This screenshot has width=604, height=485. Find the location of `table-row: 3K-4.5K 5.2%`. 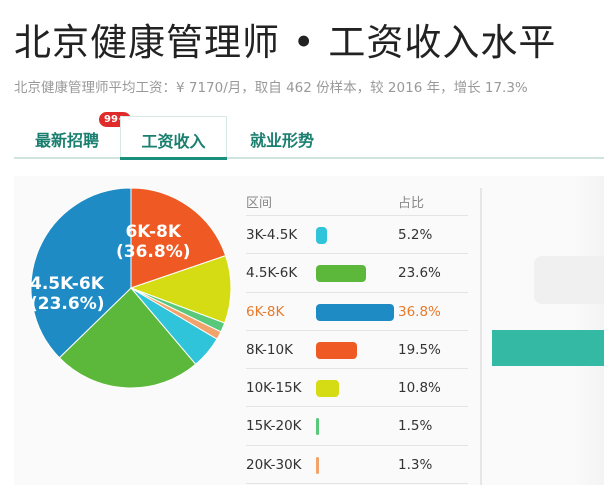

table-row: 3K-4.5K 5.2% is located at coordinates (357, 235).